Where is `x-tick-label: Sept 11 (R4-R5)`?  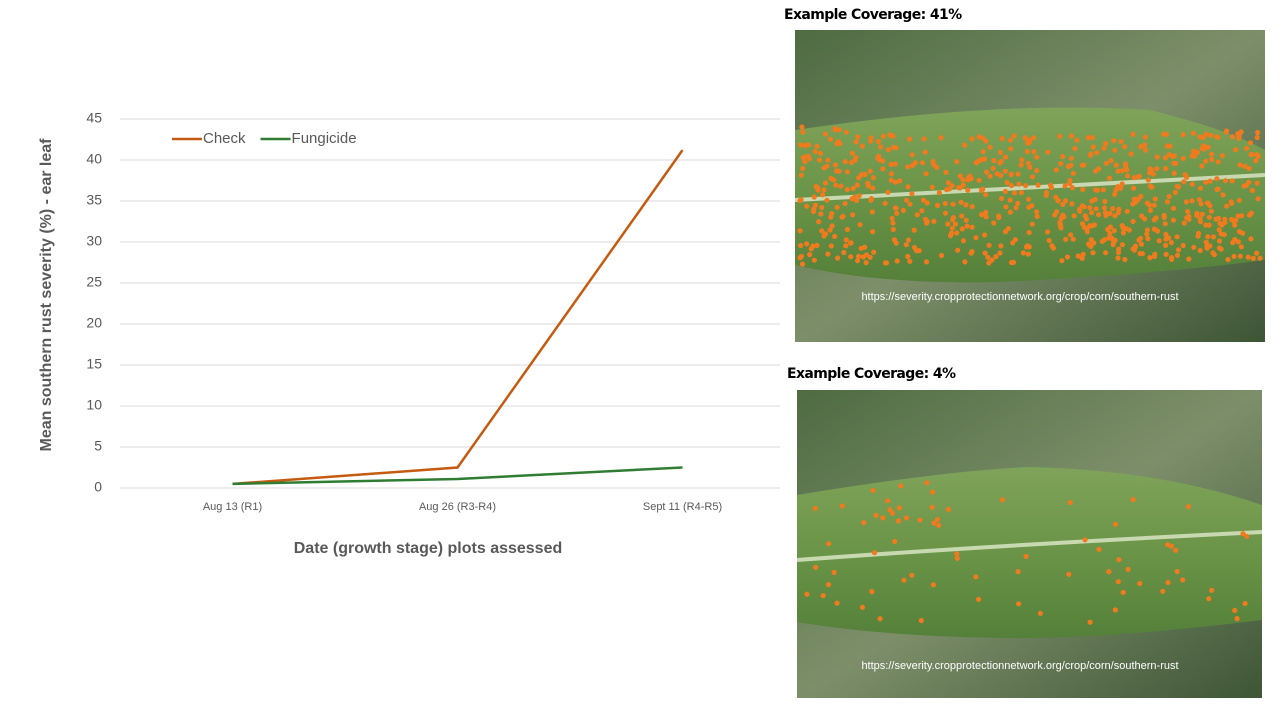 x-tick-label: Sept 11 (R4-R5) is located at coordinates (682, 507).